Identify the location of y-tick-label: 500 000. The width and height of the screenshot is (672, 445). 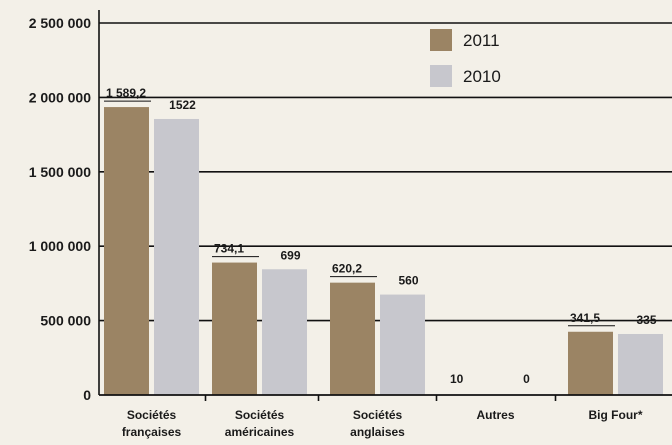
(65, 321).